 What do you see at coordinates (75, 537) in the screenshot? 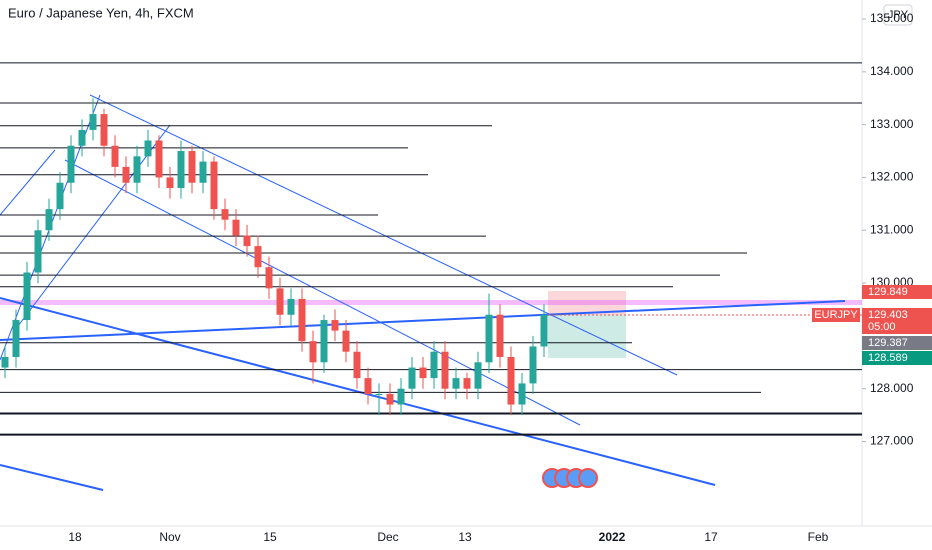
I see `x-tick-label: 18` at bounding box center [75, 537].